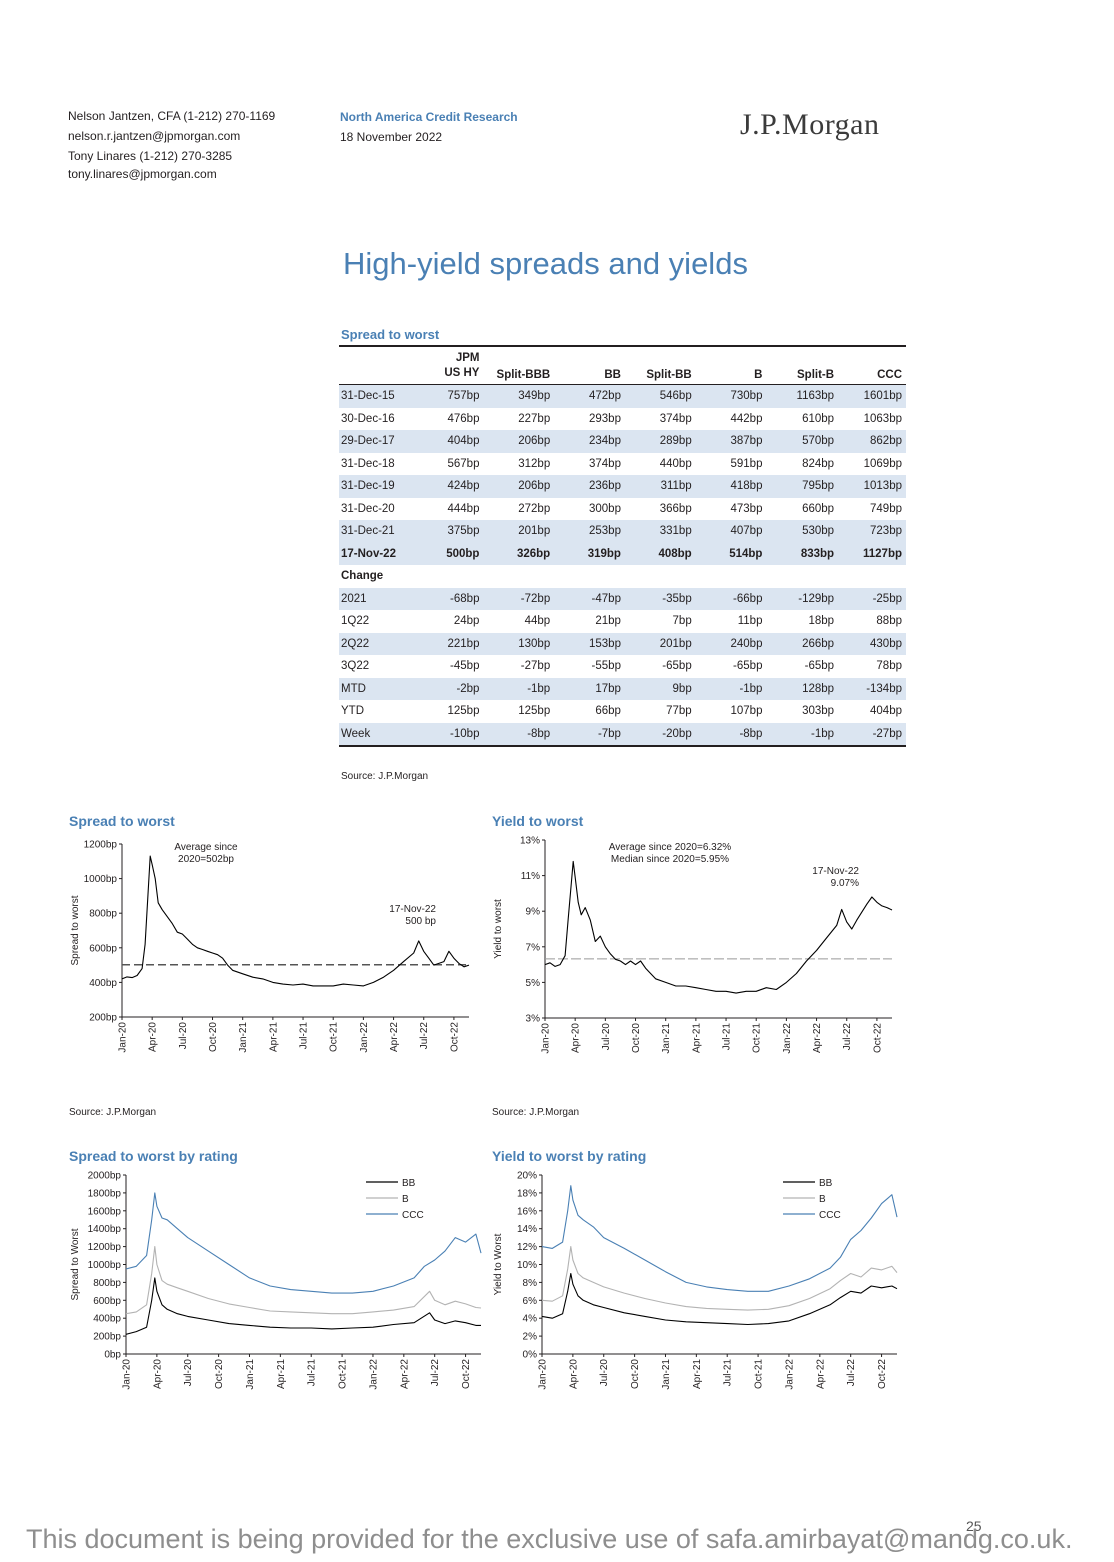  I want to click on y-tick-label: 9%, so click(533, 912).